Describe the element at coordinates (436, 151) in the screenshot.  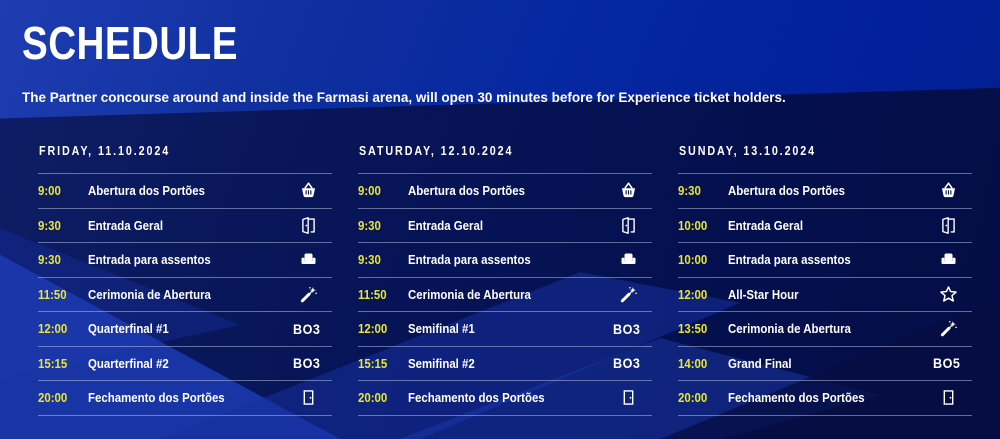
I see `day-header: SATURDAY, 12.10.2024` at that location.